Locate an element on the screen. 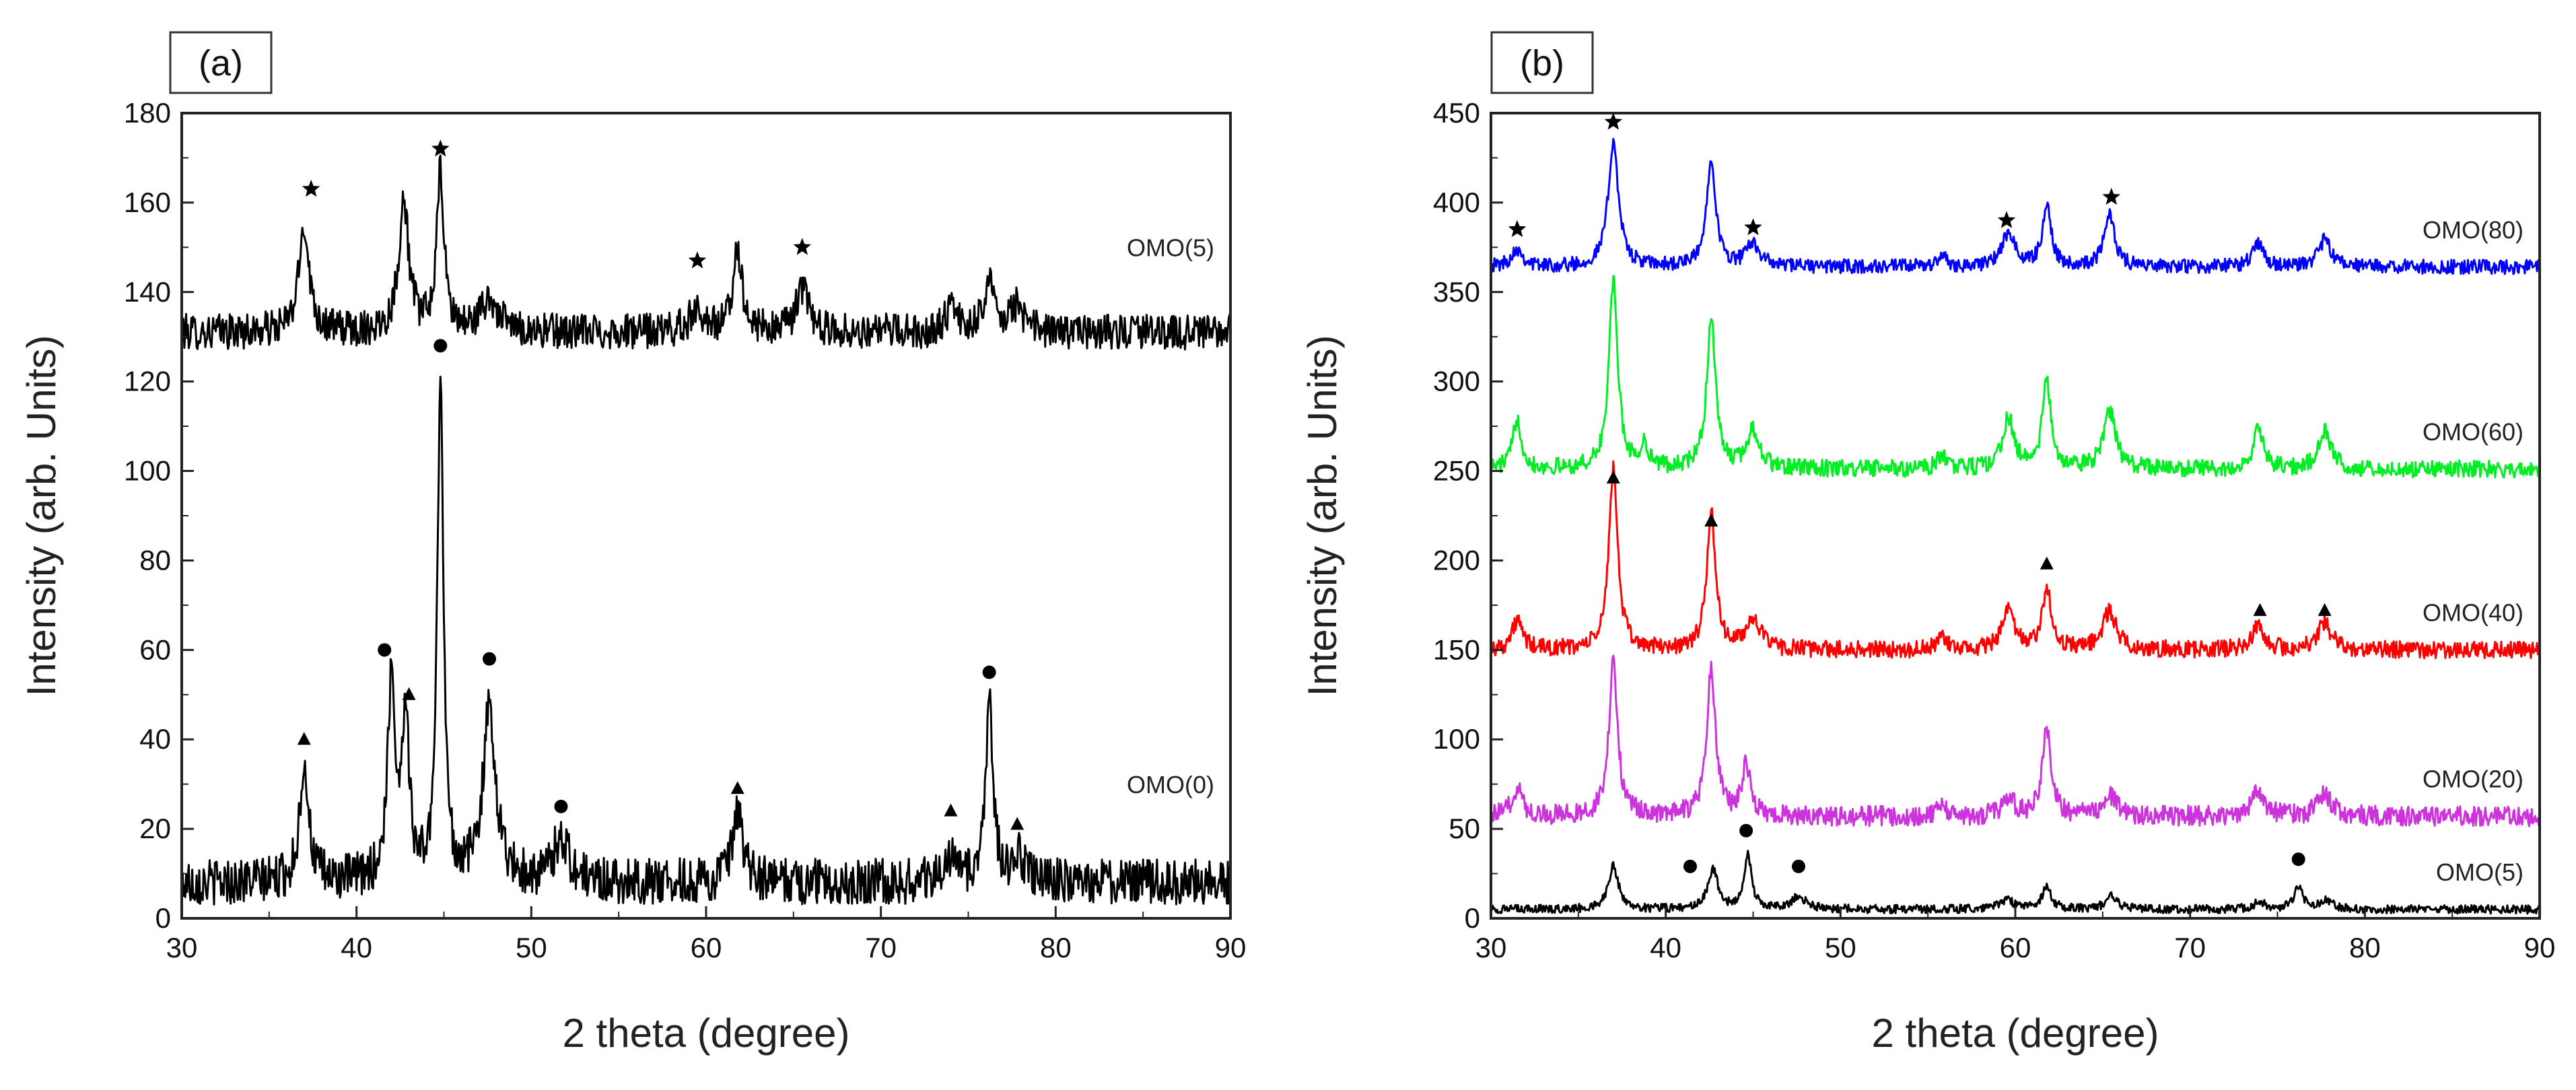  y-tick-label: 140 is located at coordinates (147, 292).